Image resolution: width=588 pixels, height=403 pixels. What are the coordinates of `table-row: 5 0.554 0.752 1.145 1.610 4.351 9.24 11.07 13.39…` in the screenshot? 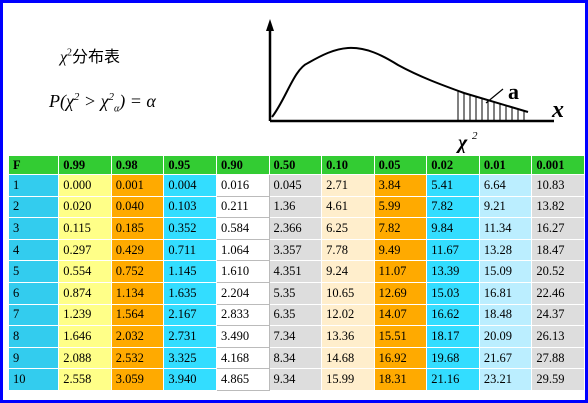 It's located at (297, 271).